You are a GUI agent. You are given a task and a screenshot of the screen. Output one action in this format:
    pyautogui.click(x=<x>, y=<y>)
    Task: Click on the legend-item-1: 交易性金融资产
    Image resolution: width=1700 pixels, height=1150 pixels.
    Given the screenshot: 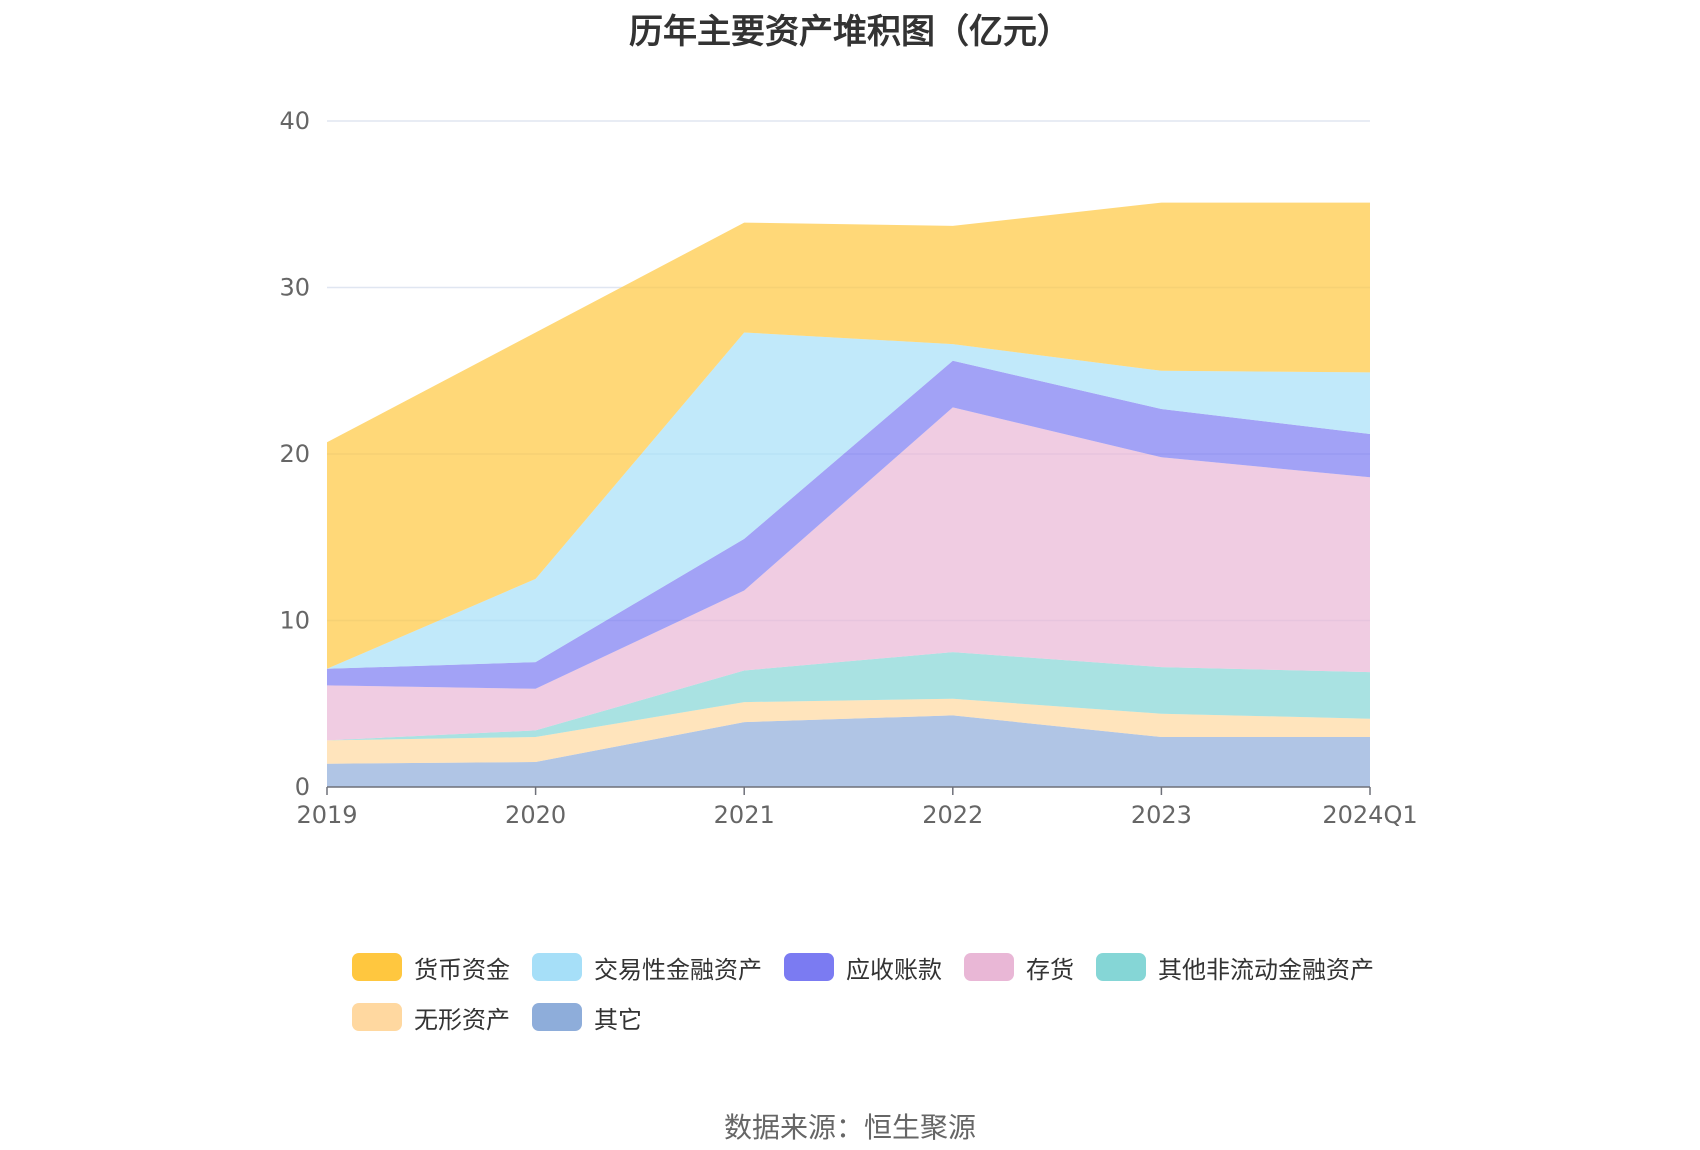 What is the action you would take?
    pyautogui.click(x=647, y=968)
    